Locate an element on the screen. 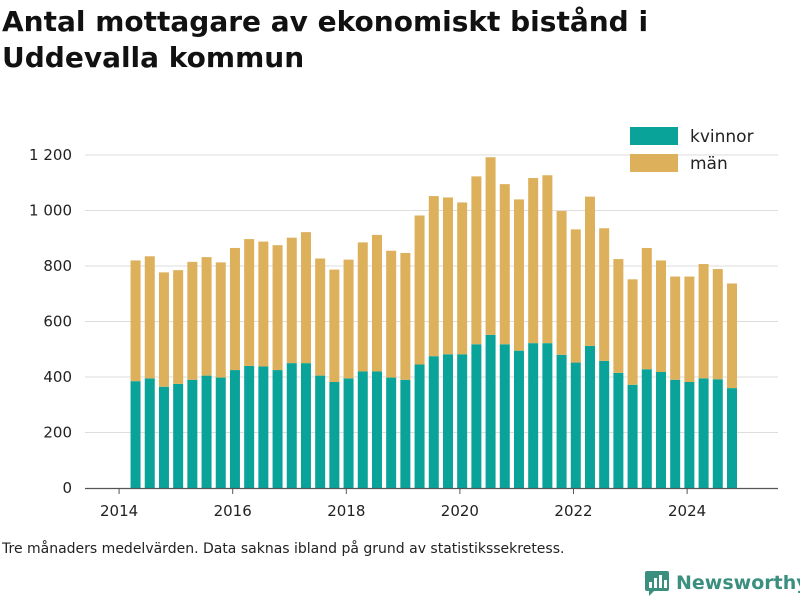 The height and width of the screenshot is (600, 800). y-tick-label: 0 is located at coordinates (67, 488).